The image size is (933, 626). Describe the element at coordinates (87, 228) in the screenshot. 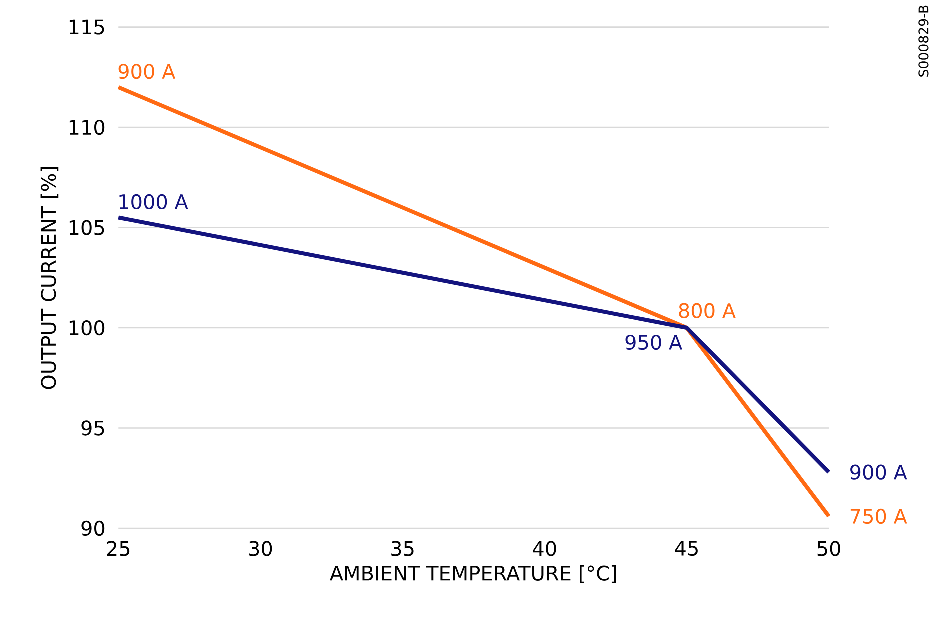

I see `y-tick-label: 105` at that location.